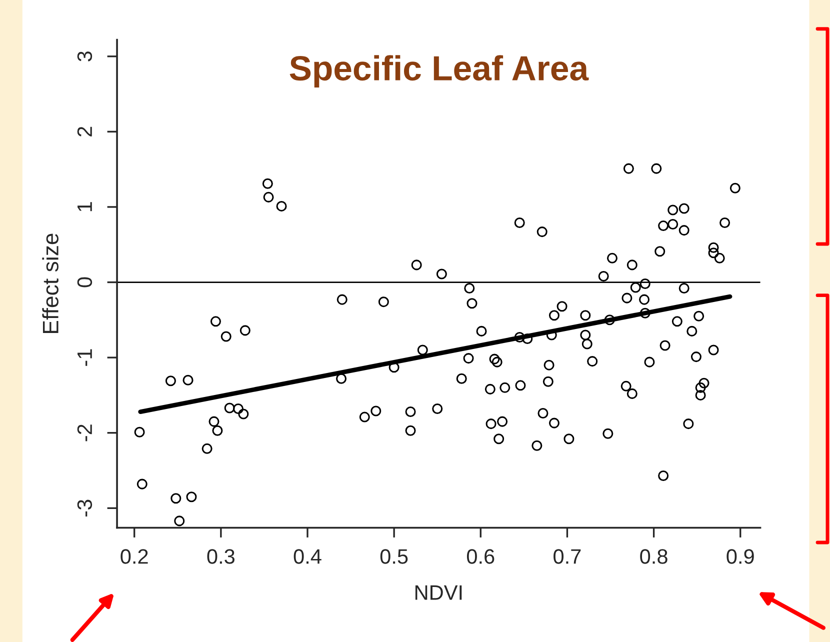  Describe the element at coordinates (84, 508) in the screenshot. I see `y-tick-label: -3` at that location.